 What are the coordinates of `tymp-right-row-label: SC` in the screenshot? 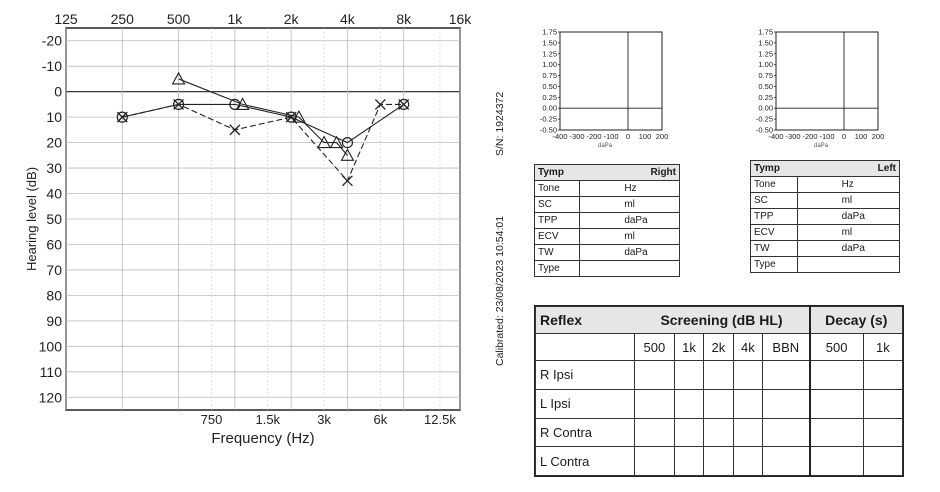 It's located at (557, 204).